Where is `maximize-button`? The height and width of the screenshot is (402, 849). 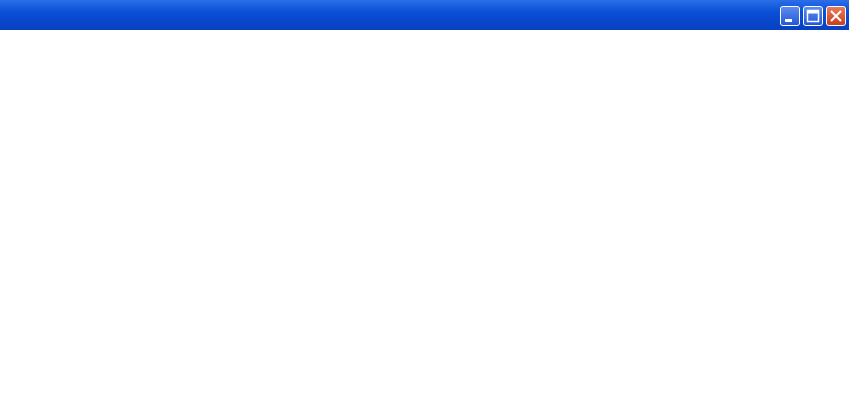
maximize-button is located at coordinates (813, 16).